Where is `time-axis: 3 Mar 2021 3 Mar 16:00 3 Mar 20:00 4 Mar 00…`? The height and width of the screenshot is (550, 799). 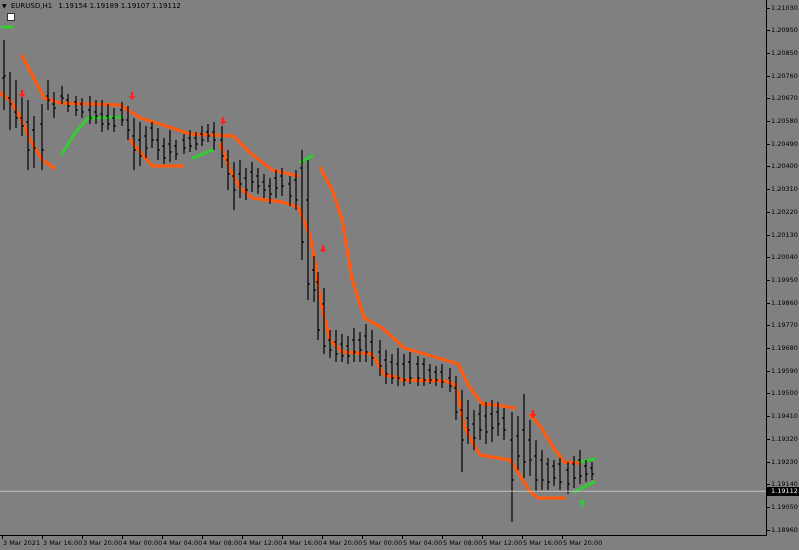 time-axis: 3 Mar 2021 3 Mar 16:00 3 Mar 20:00 4 Mar 00… is located at coordinates (383, 543).